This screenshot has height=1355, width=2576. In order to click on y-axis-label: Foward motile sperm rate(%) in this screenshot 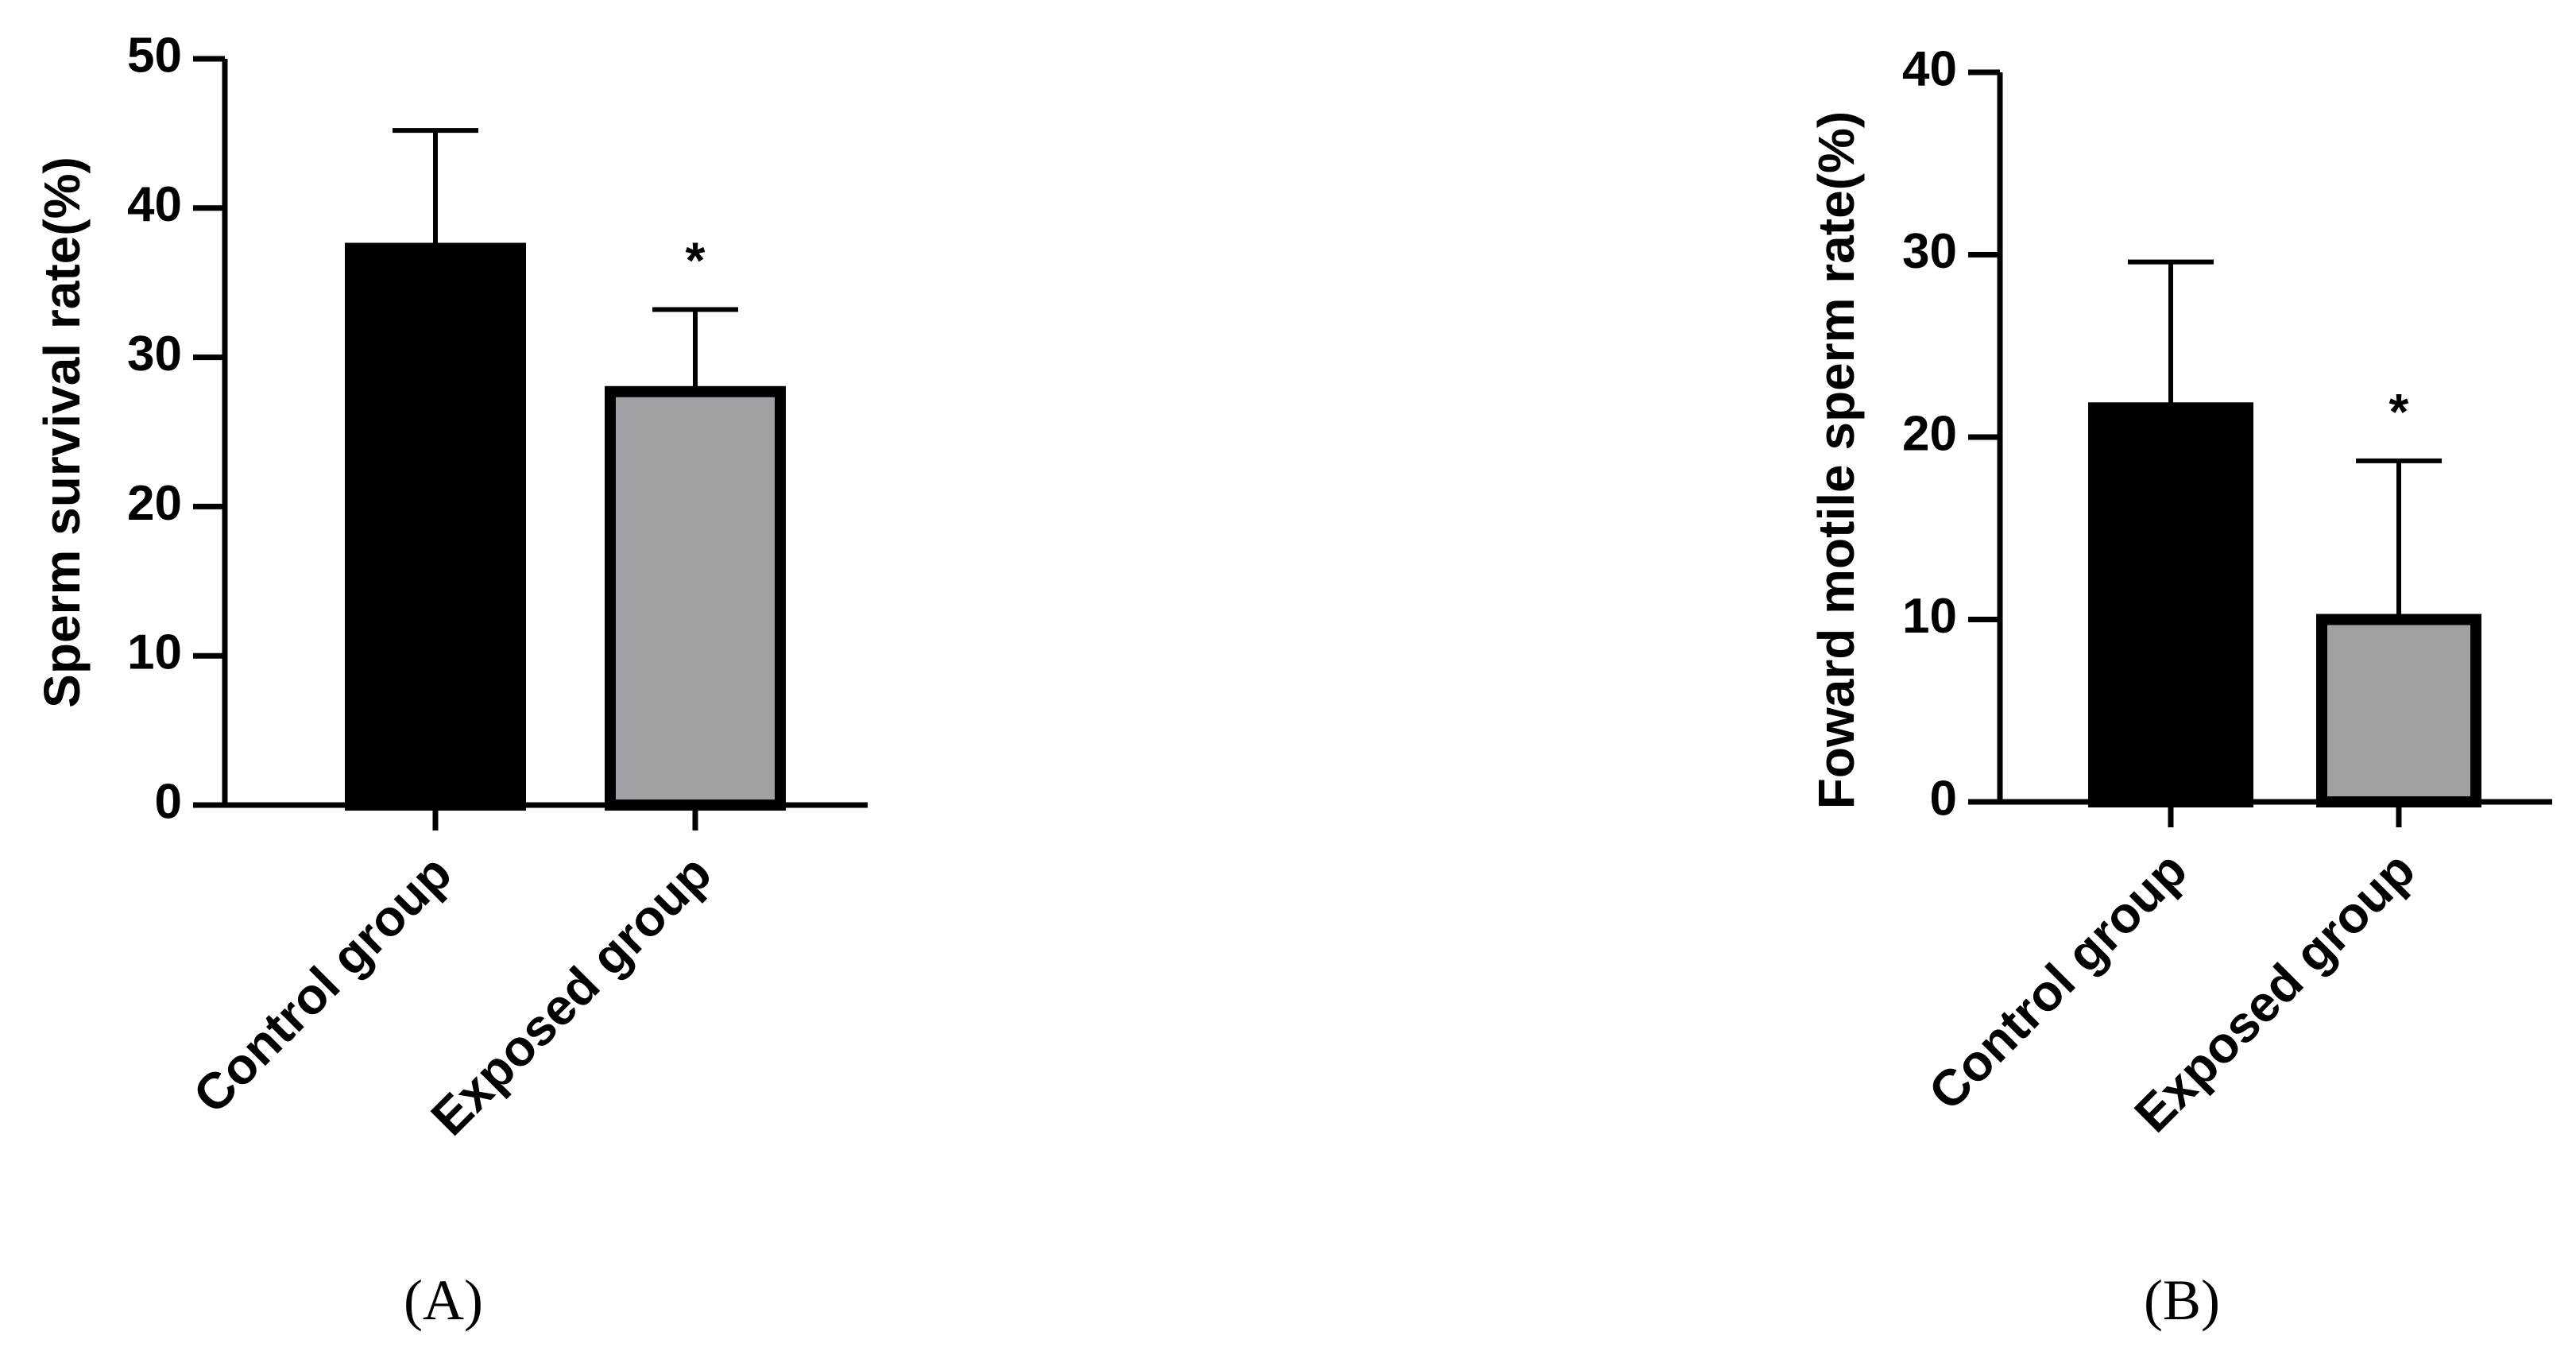, I will do `click(1837, 460)`.